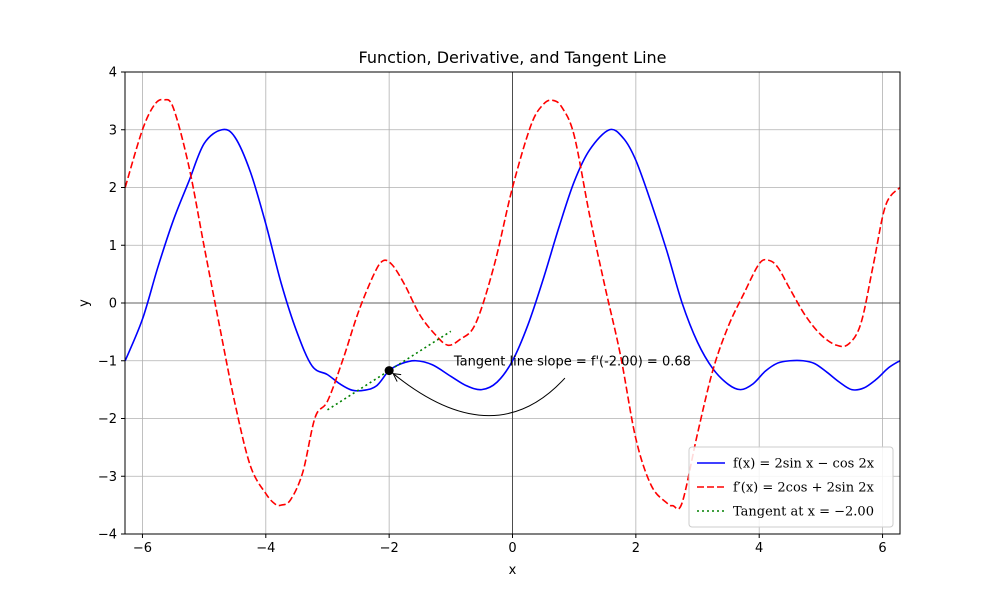 The height and width of the screenshot is (600, 1000). Describe the element at coordinates (107, 419) in the screenshot. I see `y-tick-label: −2` at that location.